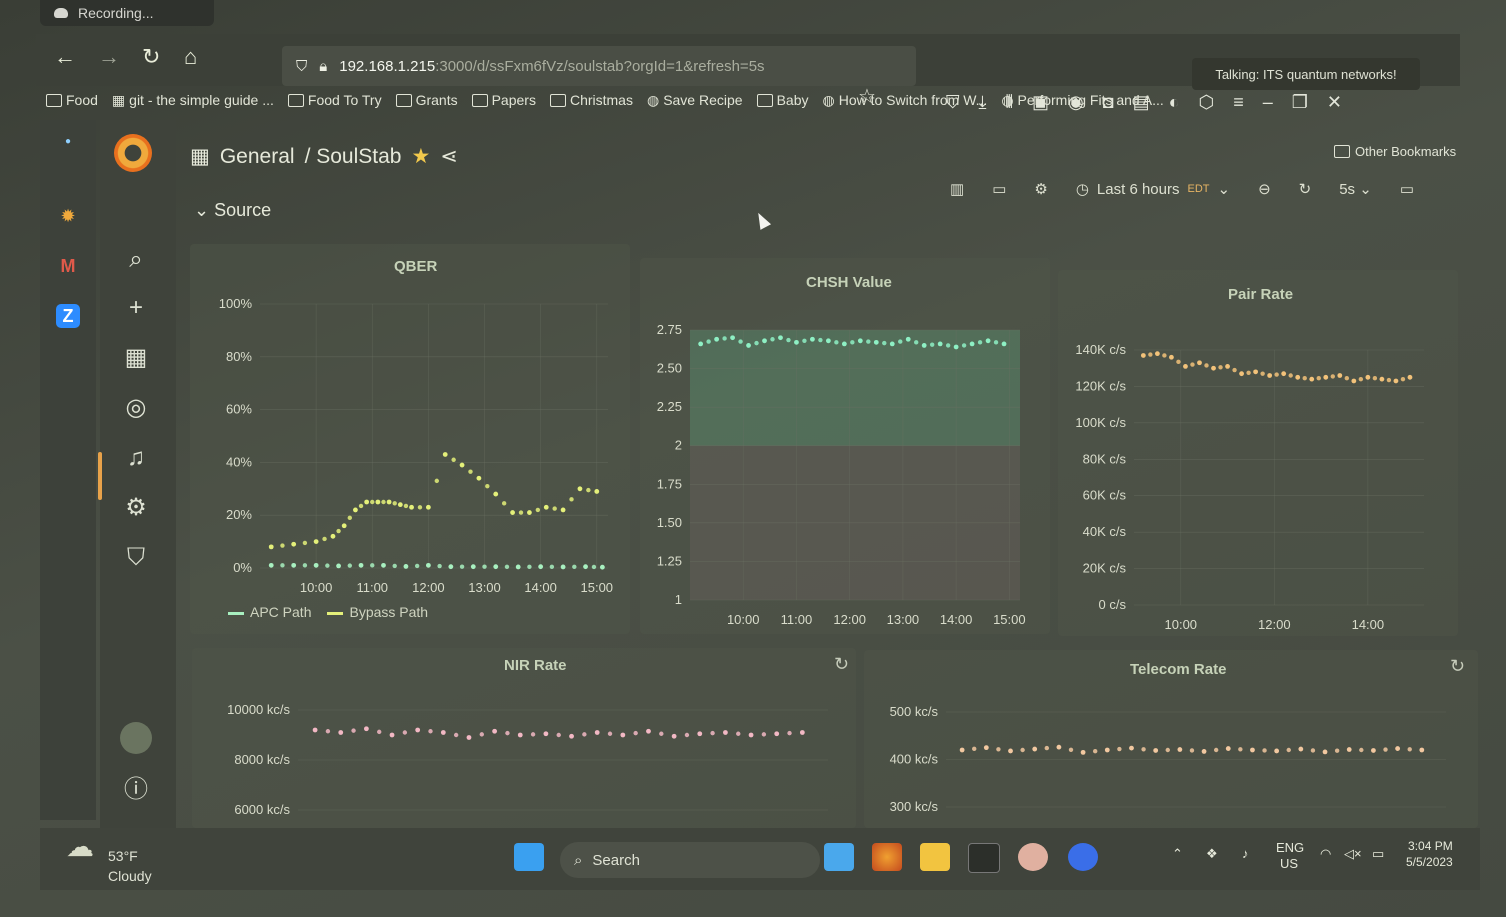 This screenshot has height=917, width=1506. What do you see at coordinates (690, 860) in the screenshot?
I see `taskbar-search: ⌕ Search` at bounding box center [690, 860].